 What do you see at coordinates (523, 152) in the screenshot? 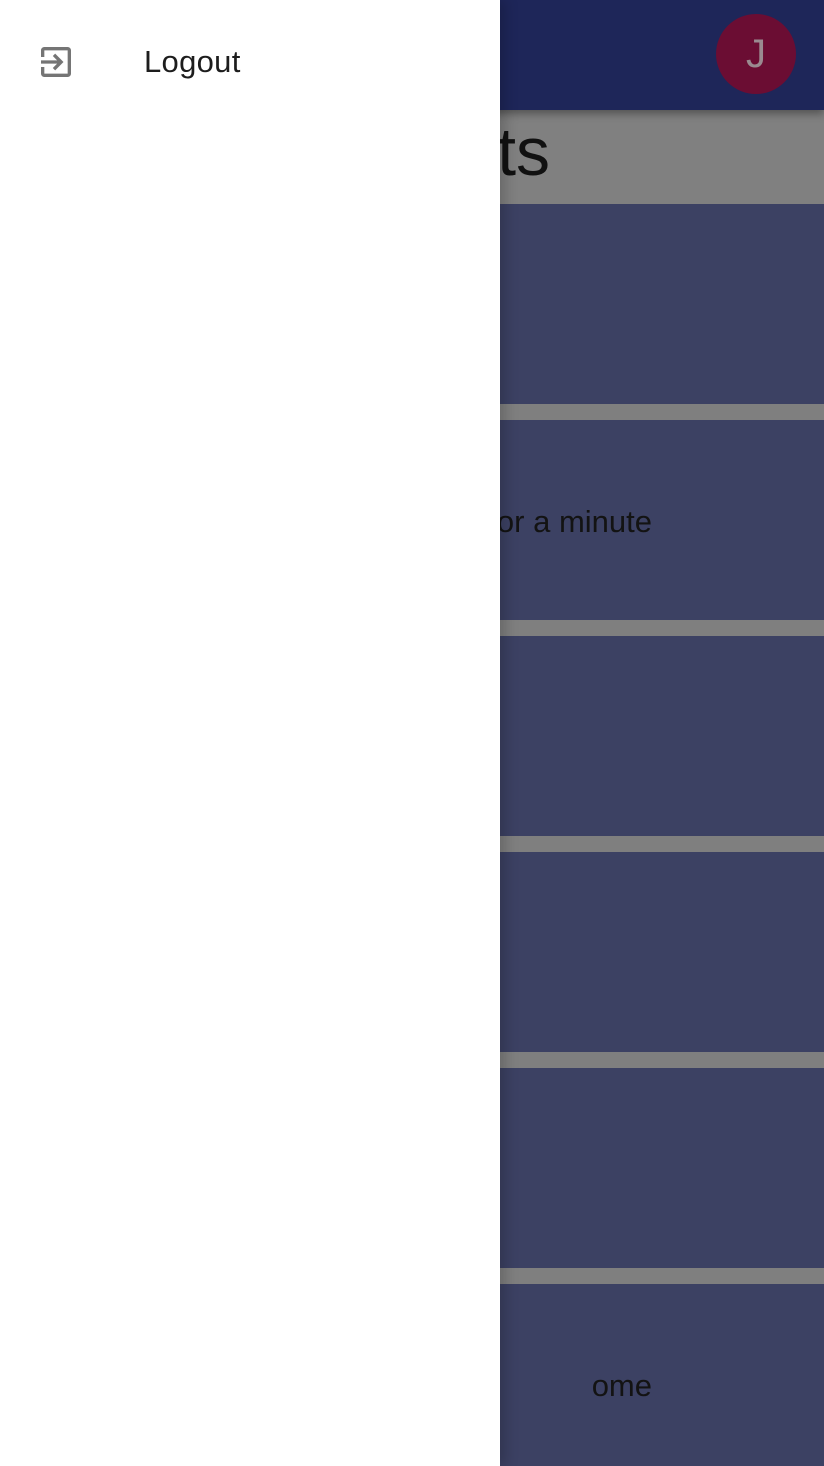
I see `page-title: ts` at bounding box center [523, 152].